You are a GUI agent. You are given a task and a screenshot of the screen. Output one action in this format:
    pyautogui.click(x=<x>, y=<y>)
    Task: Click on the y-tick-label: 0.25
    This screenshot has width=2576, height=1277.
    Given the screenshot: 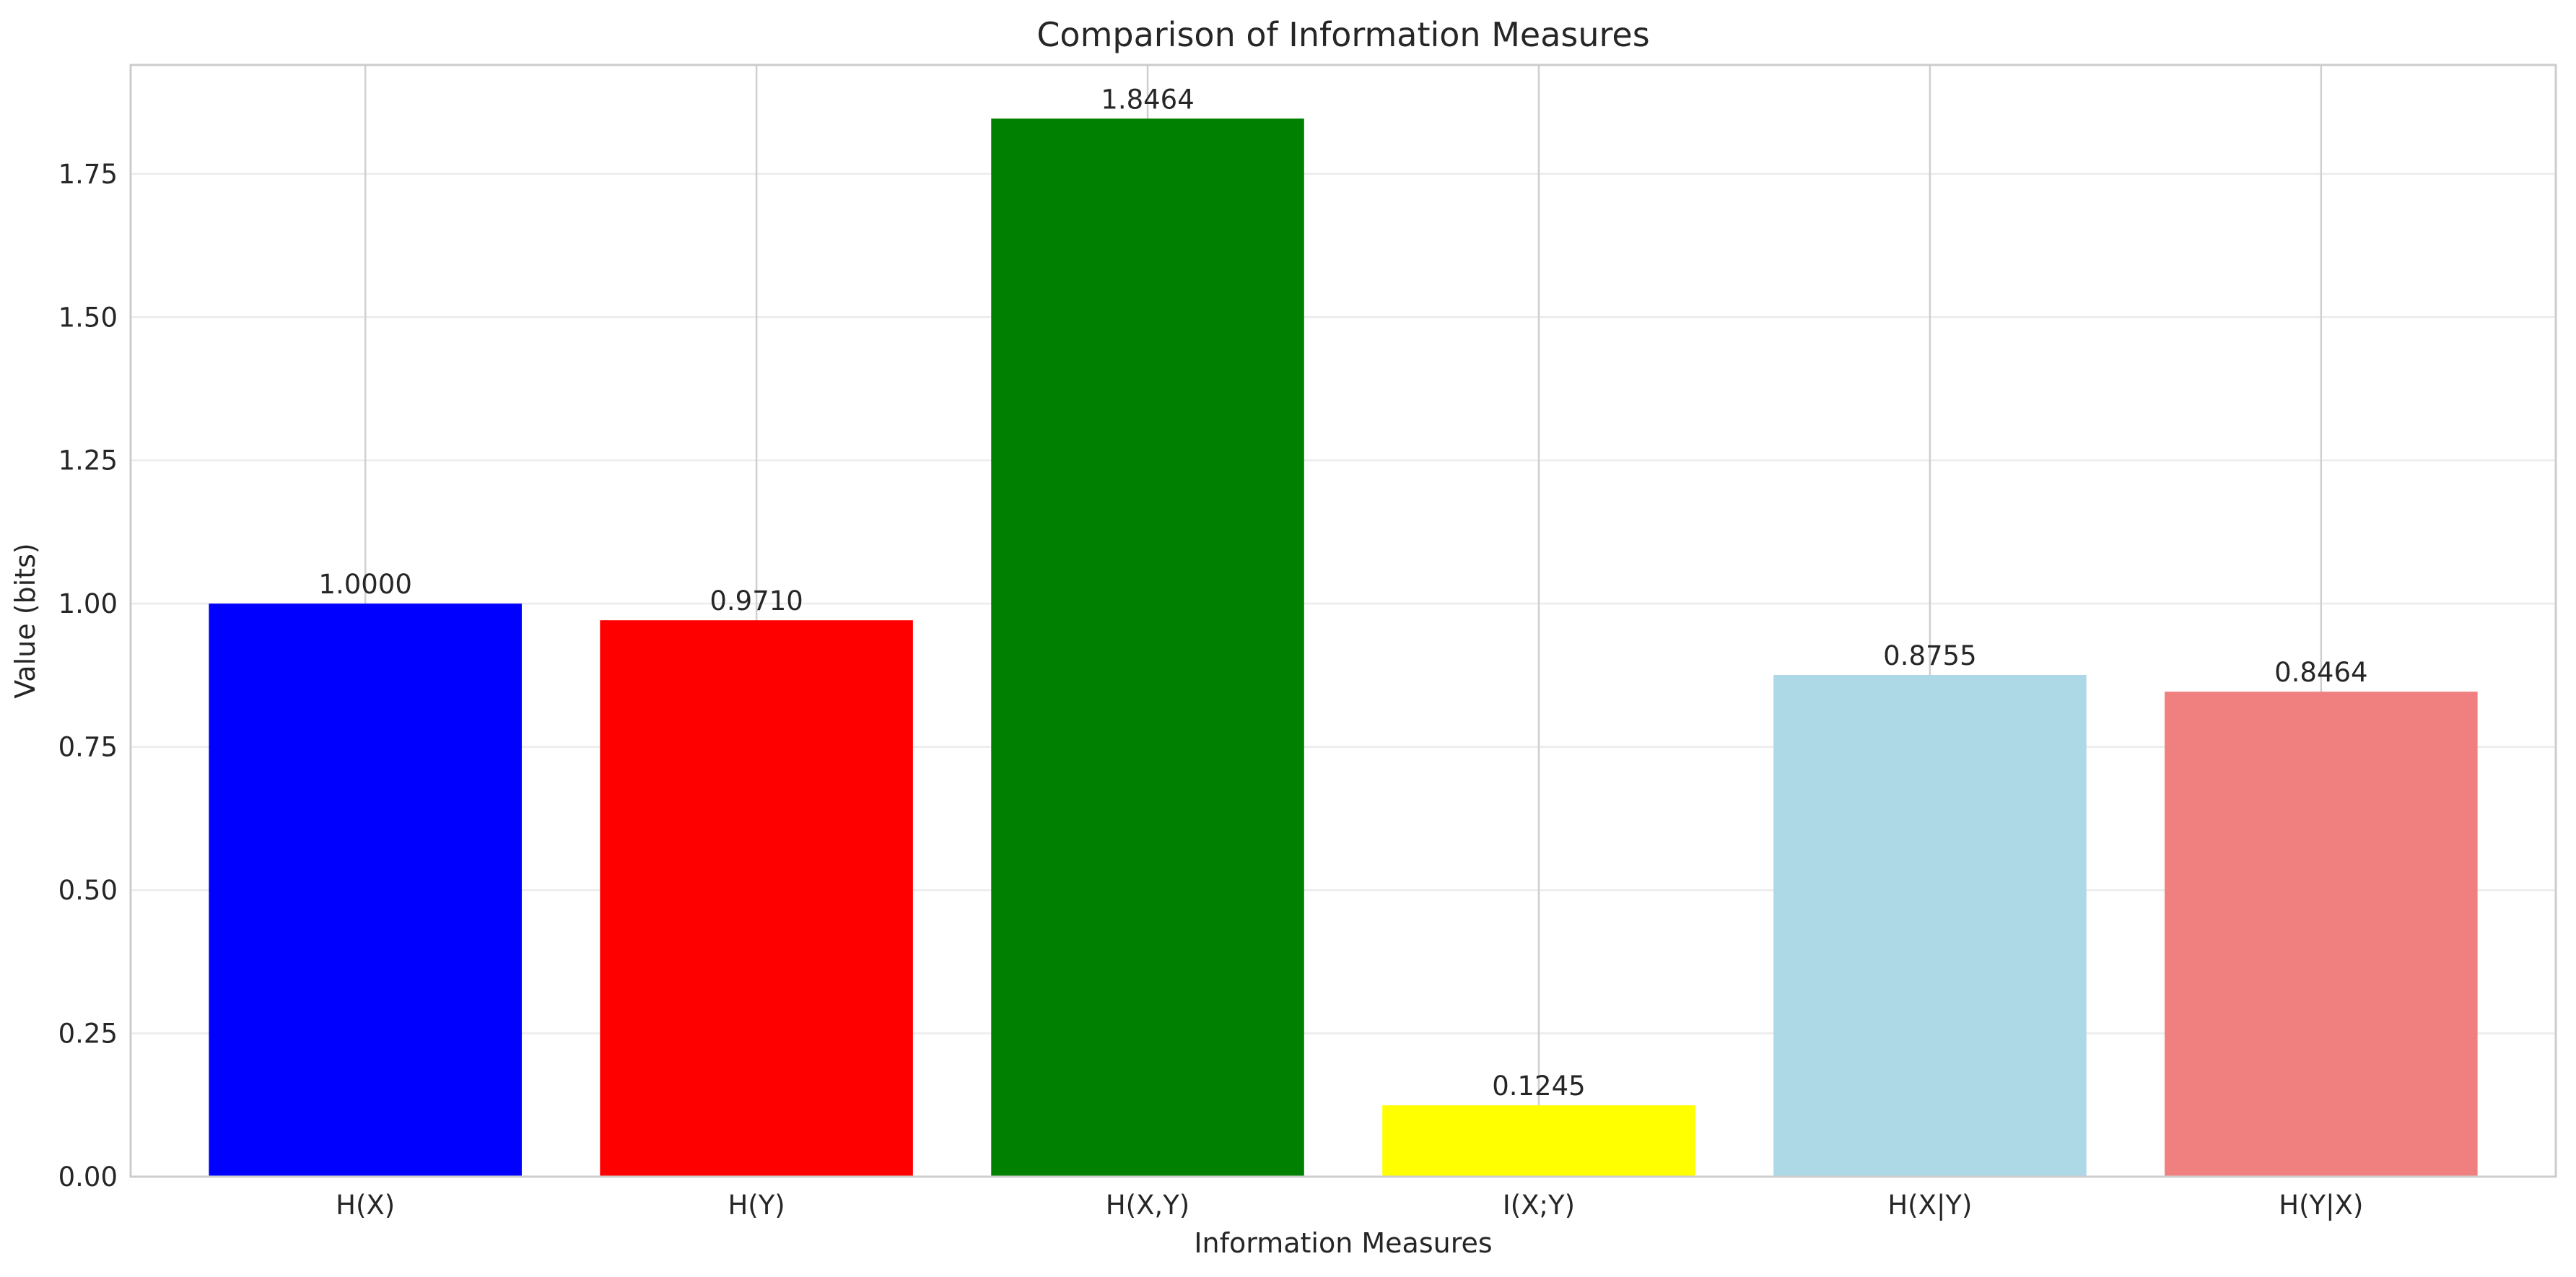 What is the action you would take?
    pyautogui.click(x=88, y=1034)
    